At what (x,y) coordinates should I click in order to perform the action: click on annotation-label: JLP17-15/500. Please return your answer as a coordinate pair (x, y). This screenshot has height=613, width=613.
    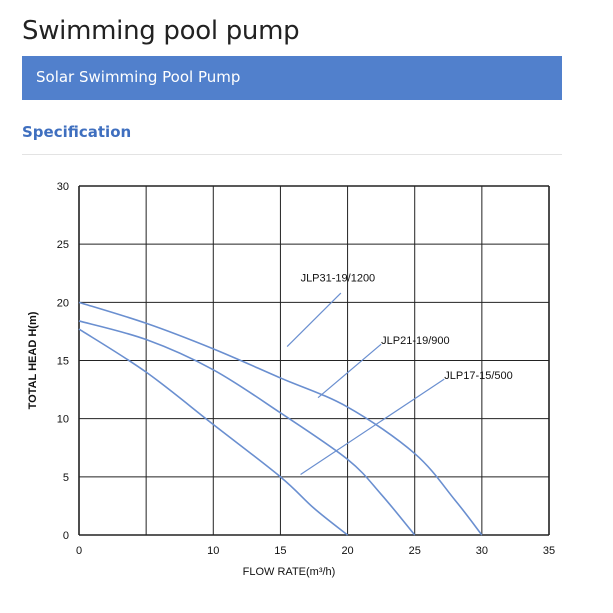
    Looking at the image, I should click on (478, 376).